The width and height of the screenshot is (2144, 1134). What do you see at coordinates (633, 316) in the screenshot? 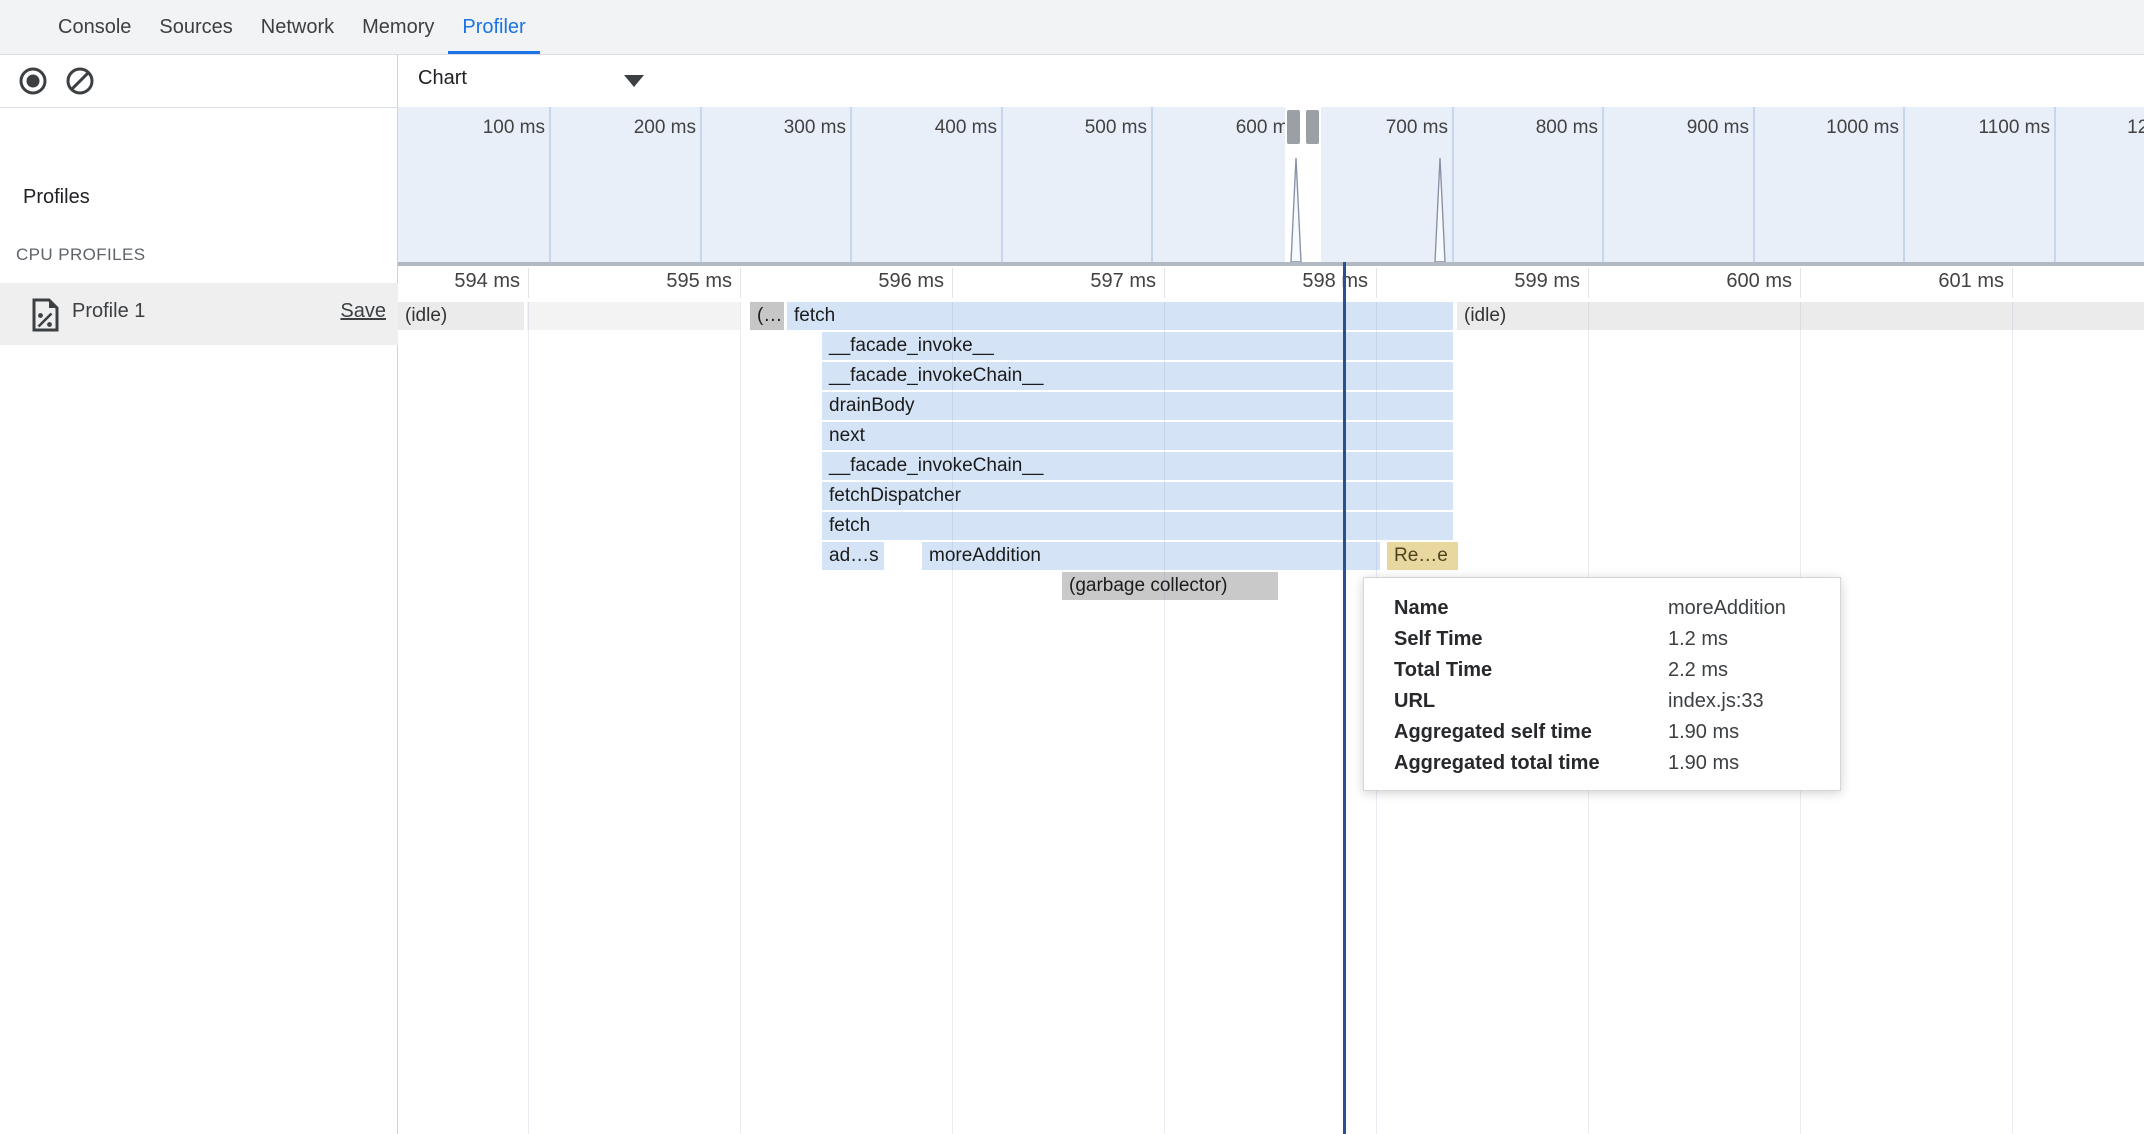
I see `flame-bar` at bounding box center [633, 316].